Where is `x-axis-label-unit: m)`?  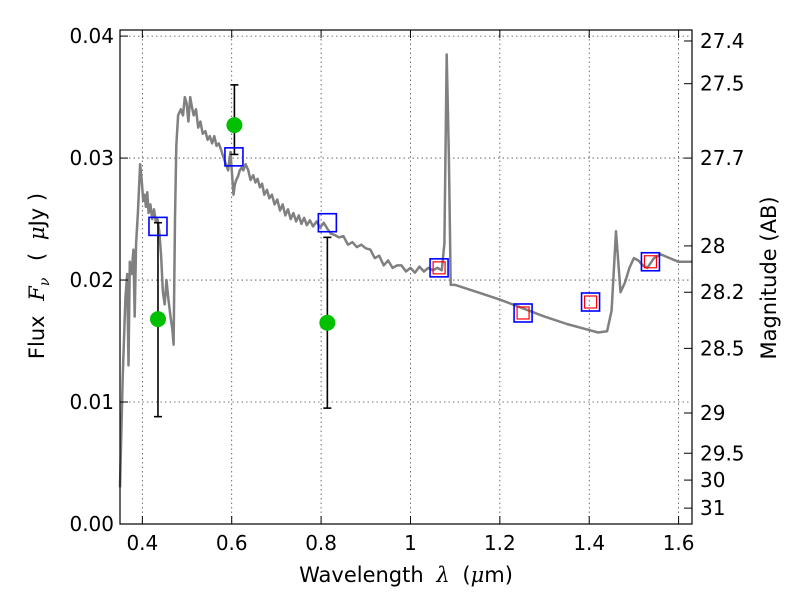
x-axis-label-unit: m) is located at coordinates (498, 575).